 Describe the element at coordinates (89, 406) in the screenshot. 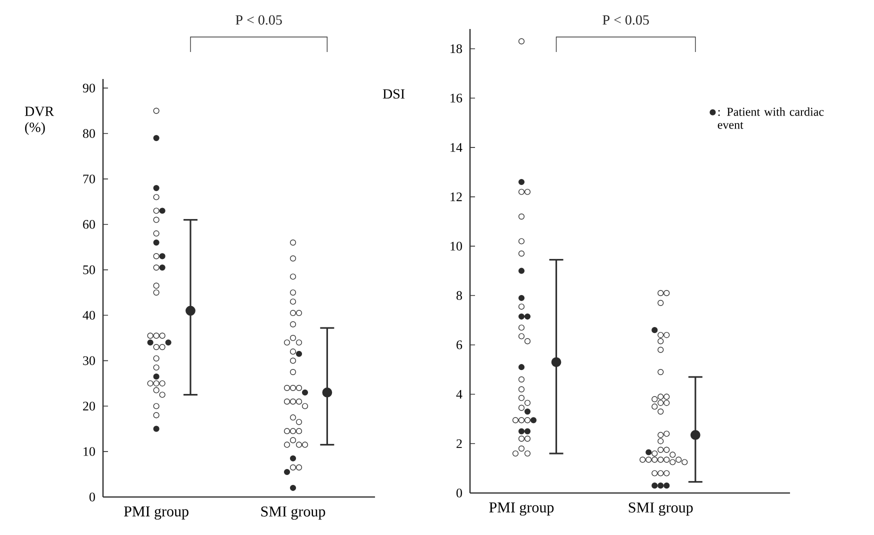

I see `y-tick-label: 20` at that location.